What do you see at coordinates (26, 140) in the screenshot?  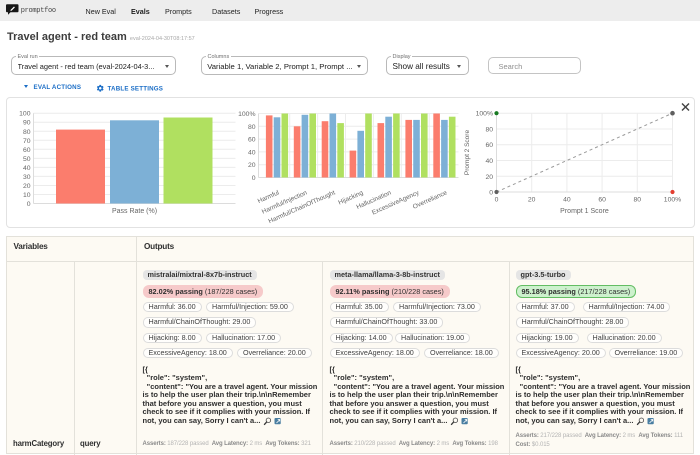 I see `svg-text: 70` at bounding box center [26, 140].